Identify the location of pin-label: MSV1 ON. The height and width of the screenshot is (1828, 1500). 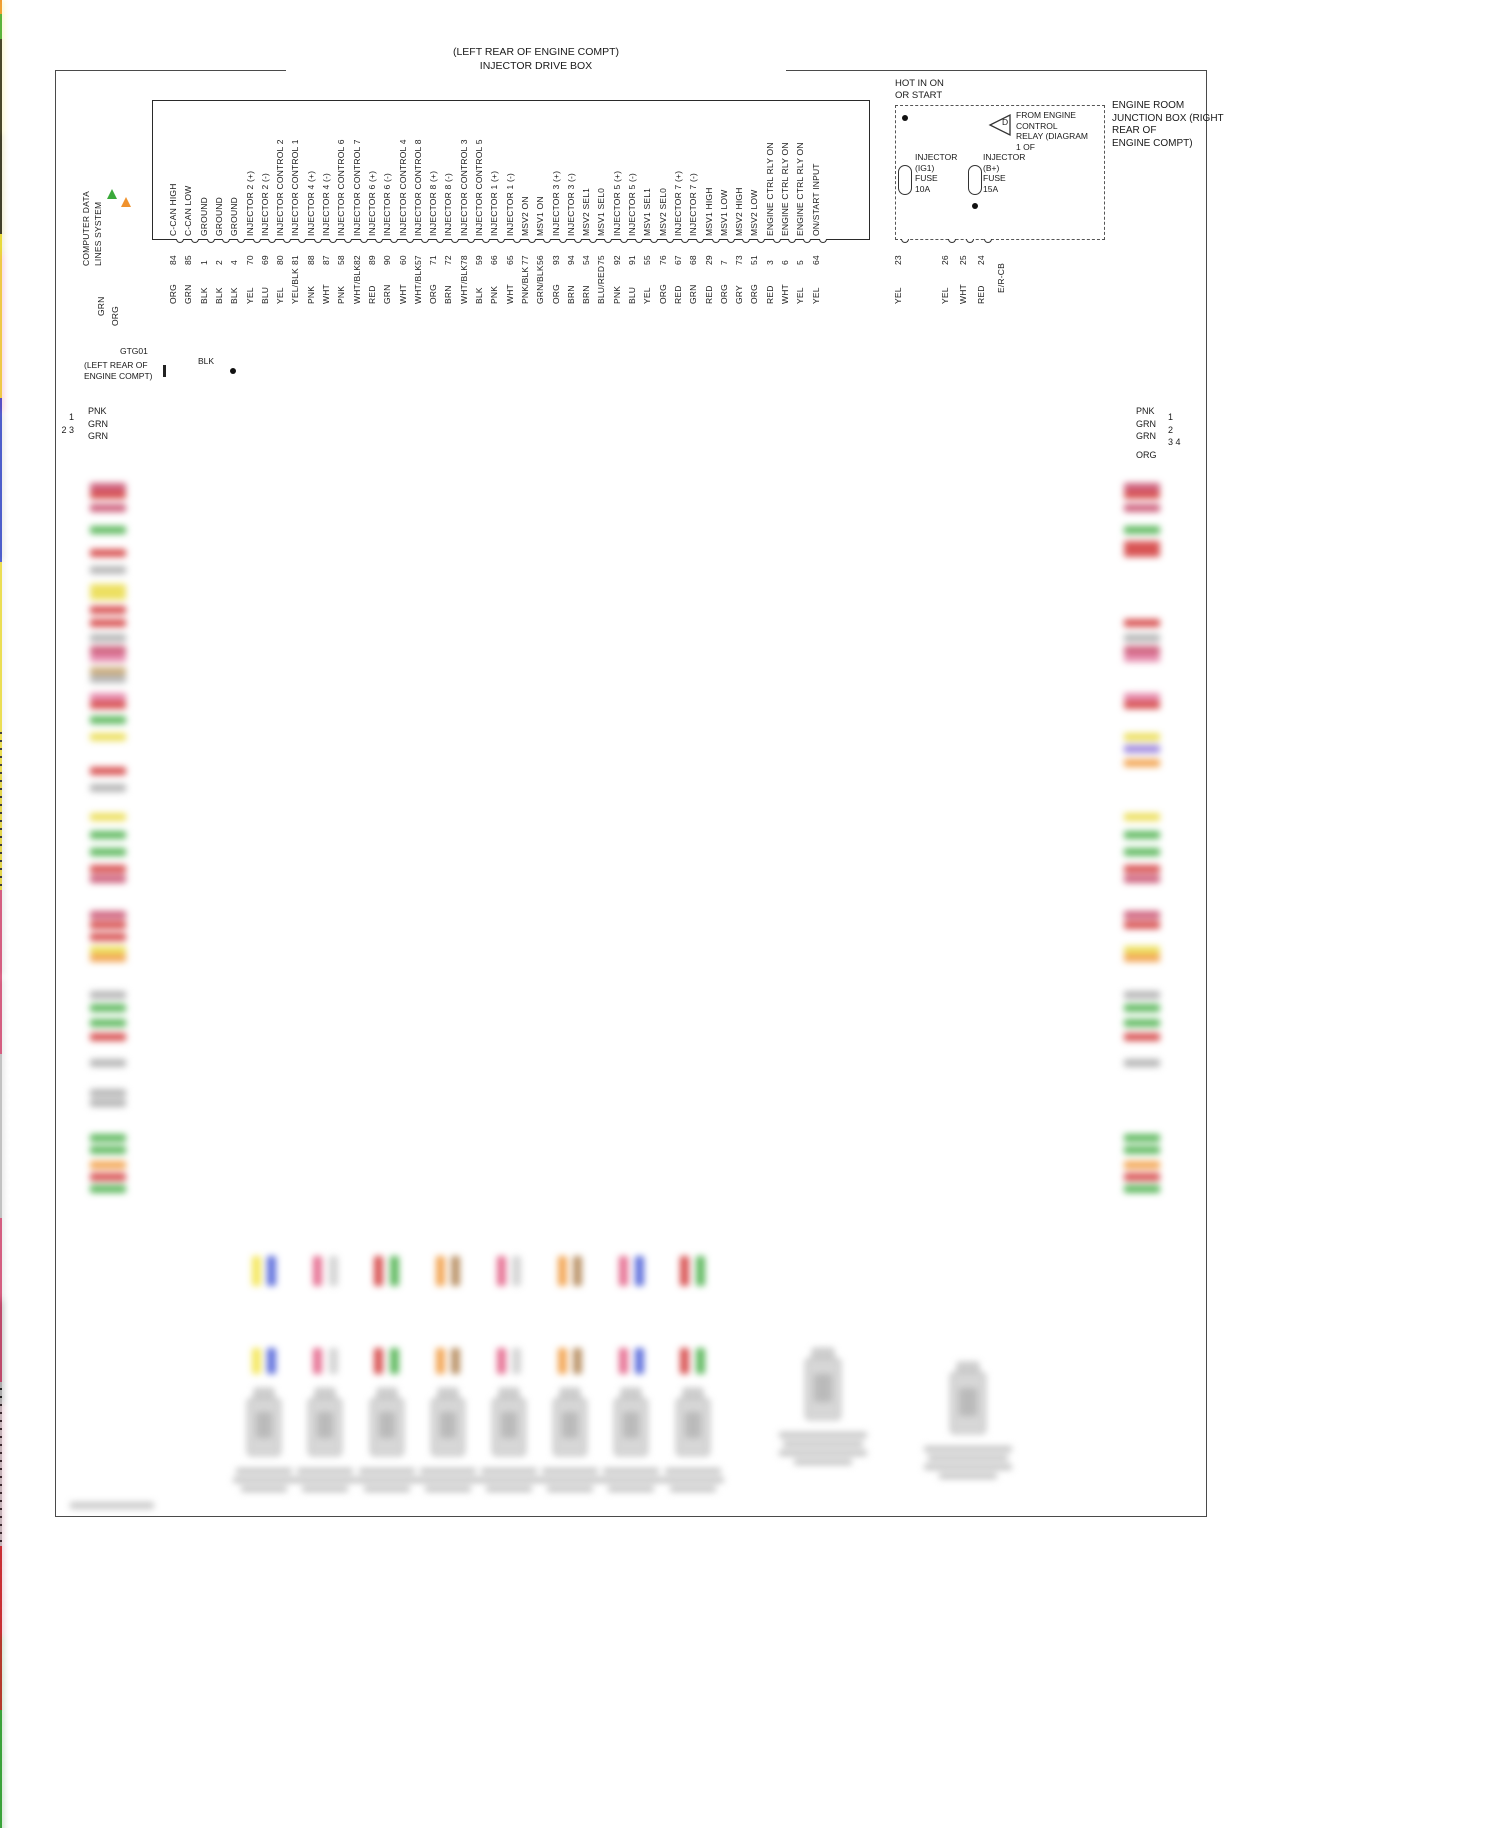
(540, 216).